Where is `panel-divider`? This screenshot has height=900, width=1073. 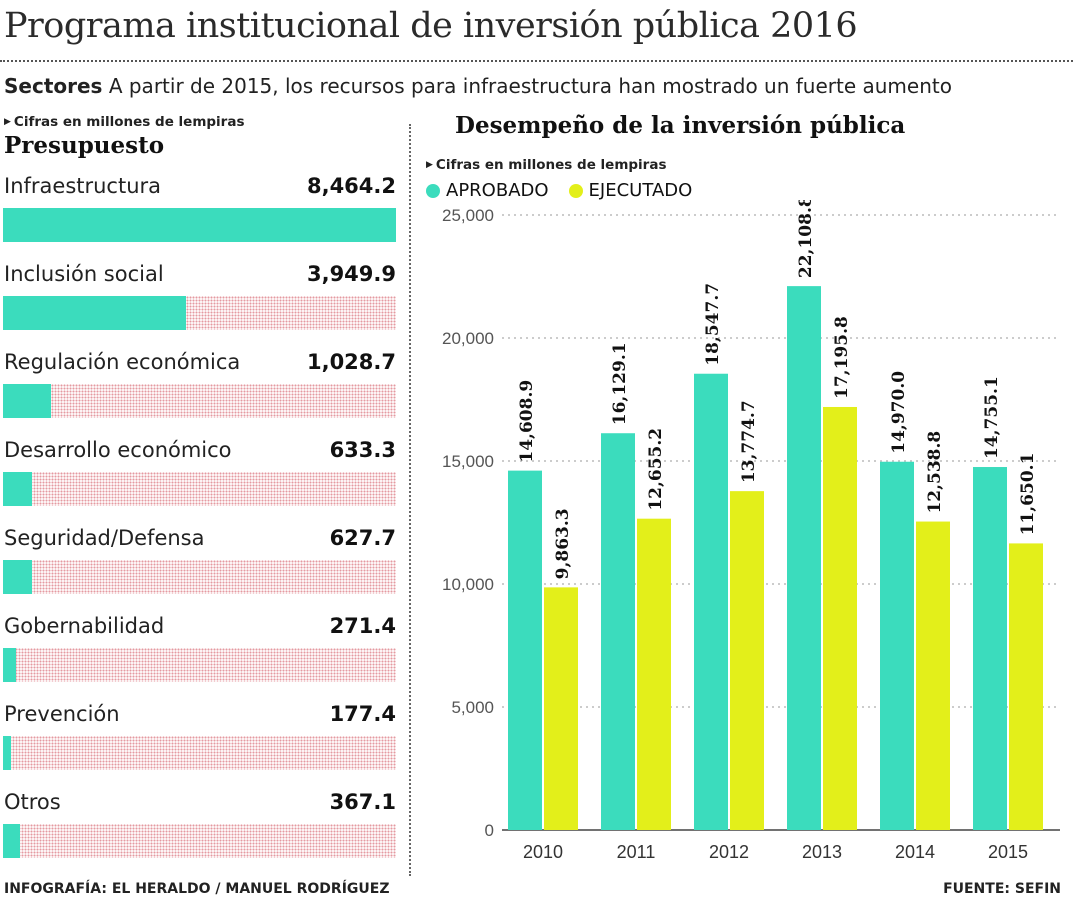 panel-divider is located at coordinates (410, 500).